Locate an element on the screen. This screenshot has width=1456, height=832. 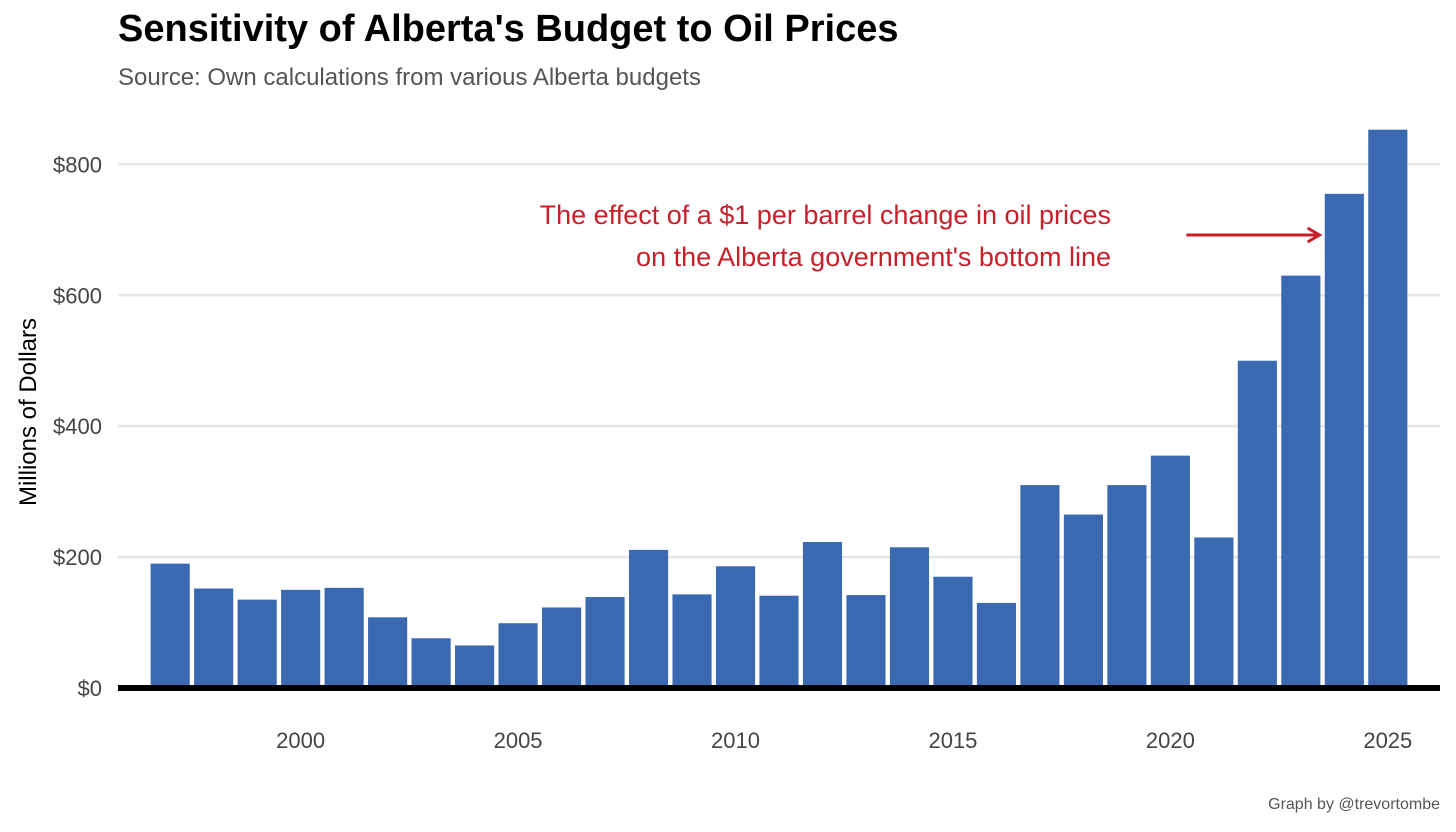
x-axis-ticks: 2000 2005 2010 2015 2020 2025 is located at coordinates (844, 740).